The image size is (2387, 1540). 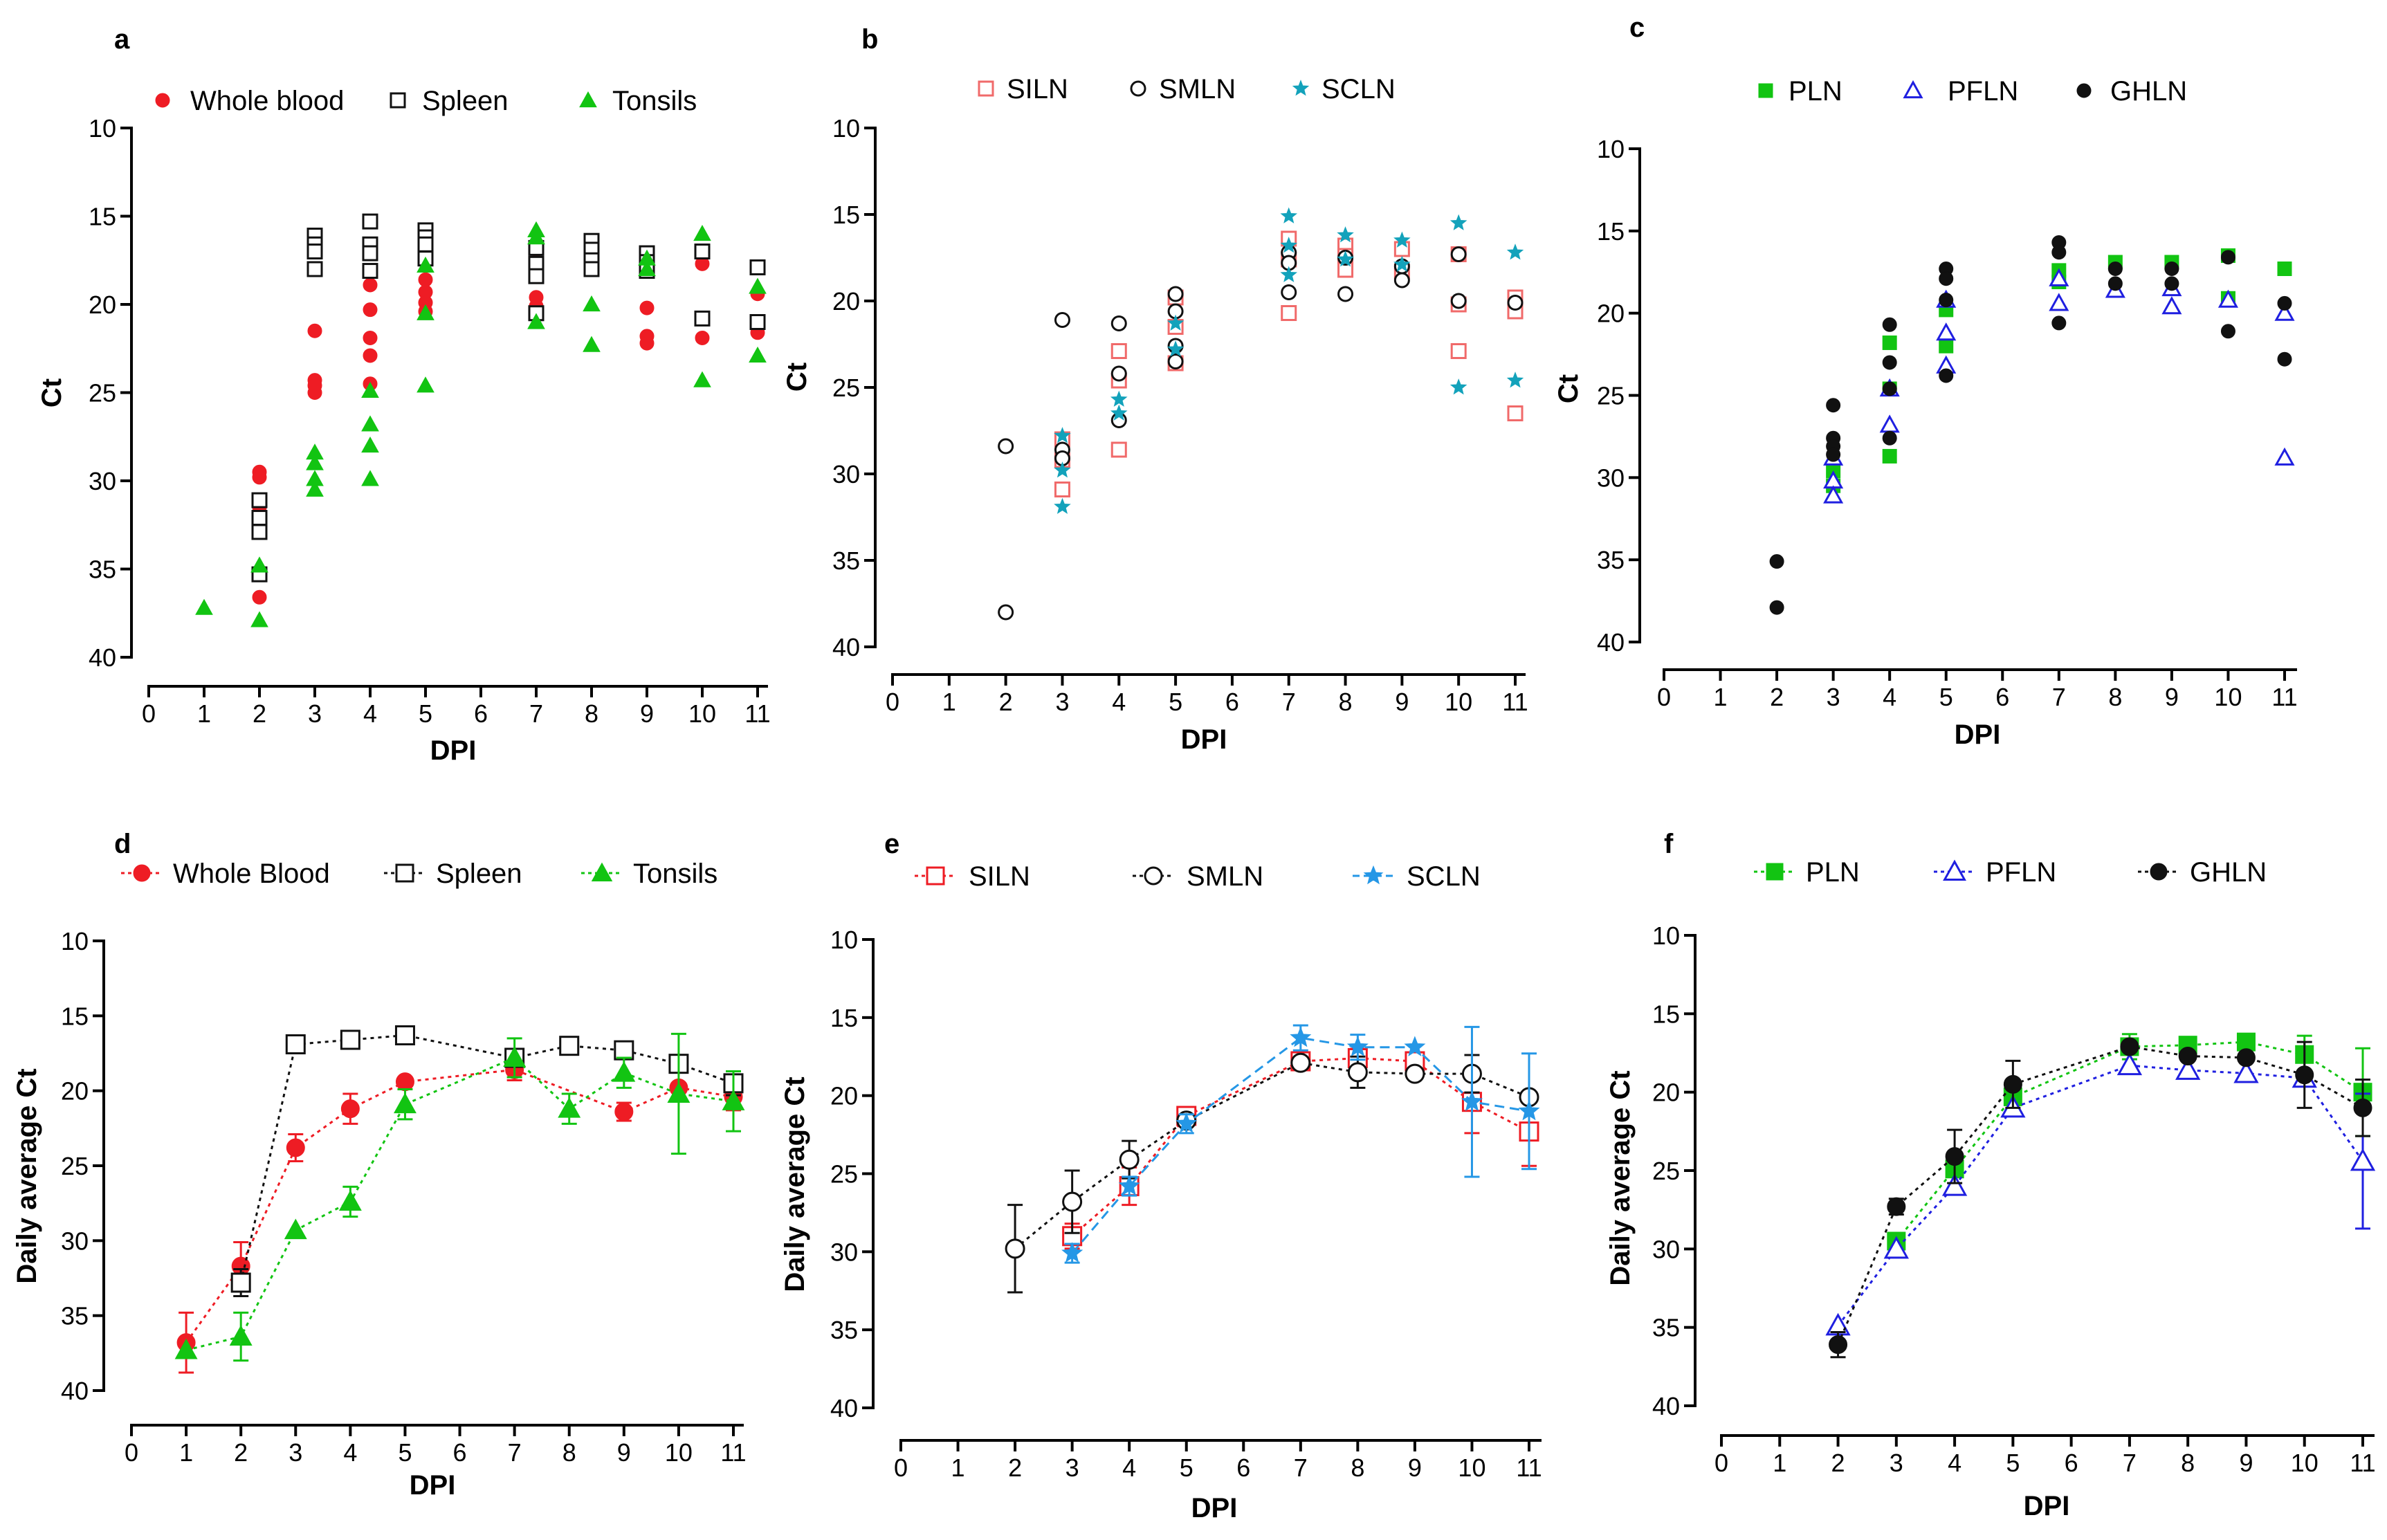 I want to click on legend-item-siln: SILN, so click(x=973, y=876).